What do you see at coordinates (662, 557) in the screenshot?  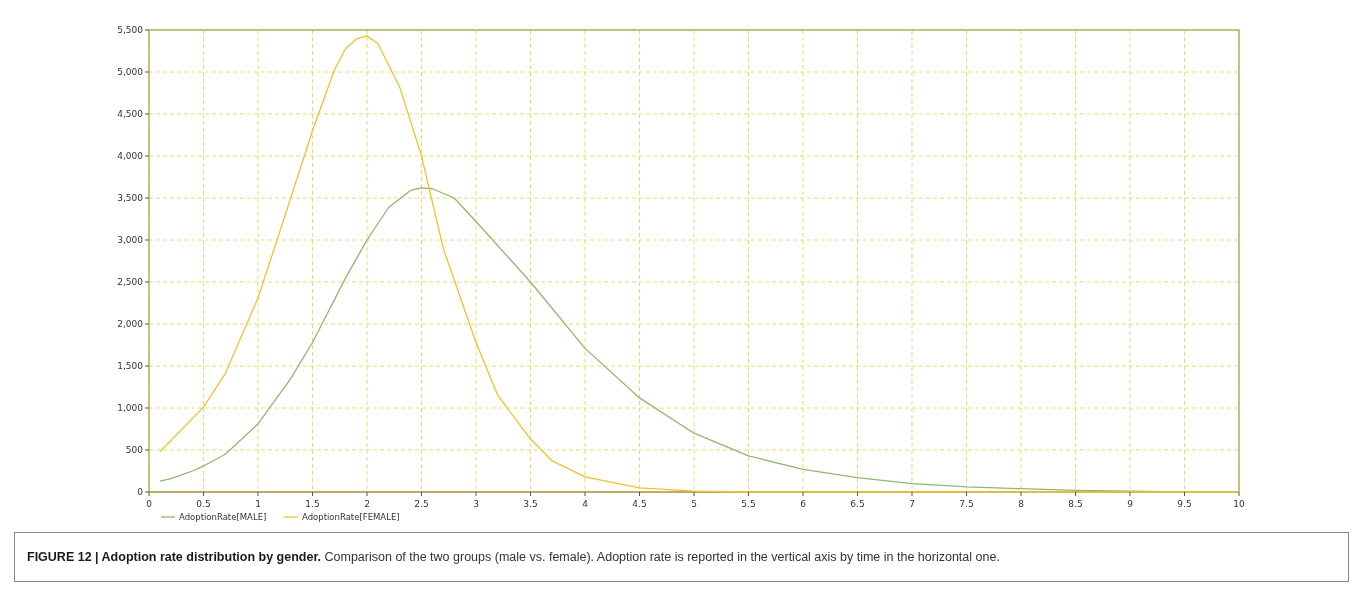 I see `text: Comparison of the two groups (male vs. female). Adoption rate is reported in the vertical axis by time in the horizontal one.` at bounding box center [662, 557].